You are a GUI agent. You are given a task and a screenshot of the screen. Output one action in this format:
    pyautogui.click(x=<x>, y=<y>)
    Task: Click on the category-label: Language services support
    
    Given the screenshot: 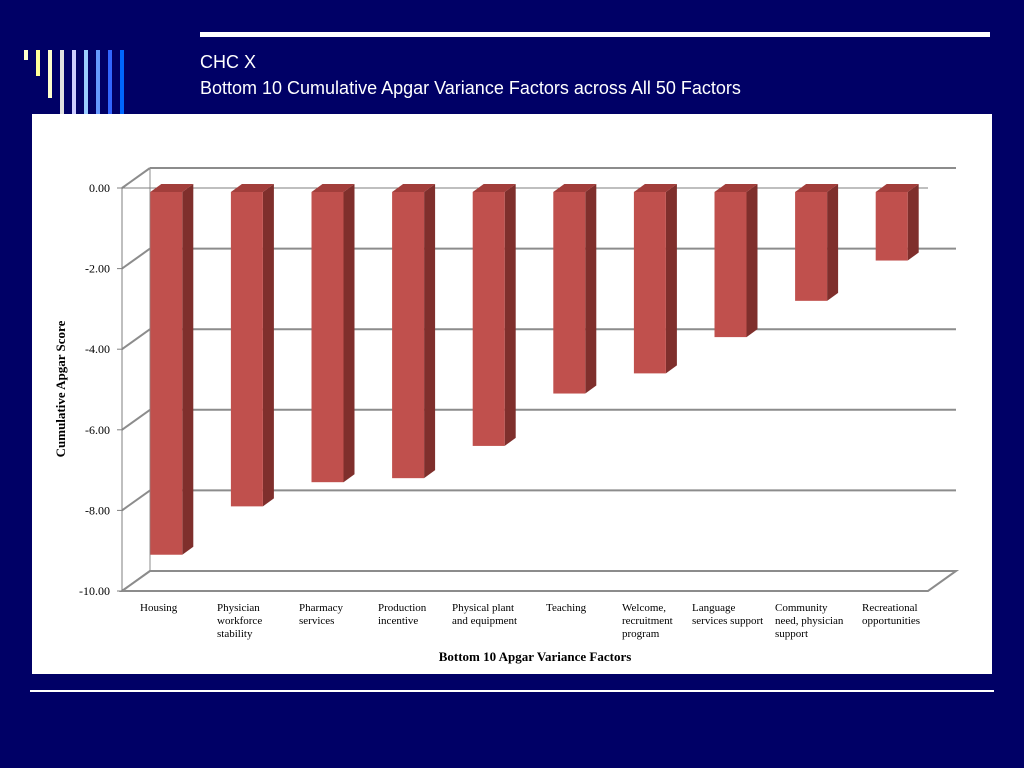 What is the action you would take?
    pyautogui.click(x=727, y=614)
    